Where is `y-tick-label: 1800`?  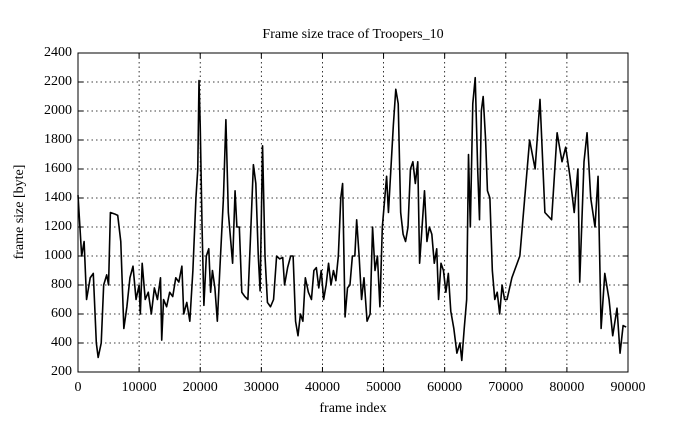
y-tick-label: 1800 is located at coordinates (58, 139).